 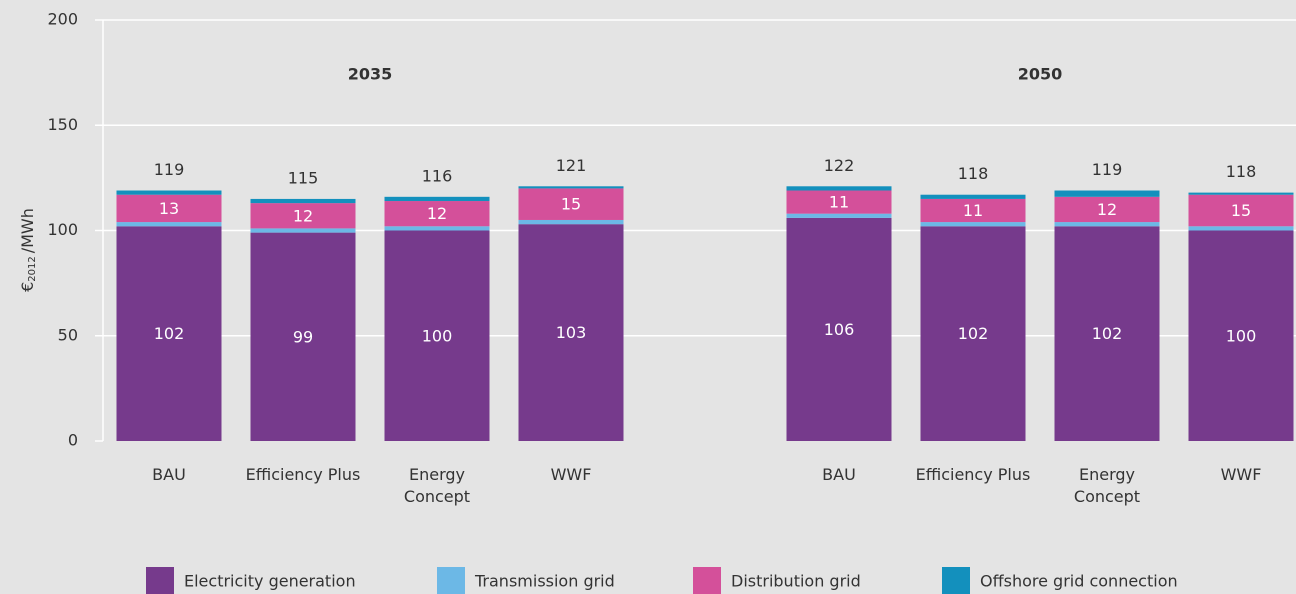 What do you see at coordinates (544, 581) in the screenshot?
I see `legend-label: Transmission grid` at bounding box center [544, 581].